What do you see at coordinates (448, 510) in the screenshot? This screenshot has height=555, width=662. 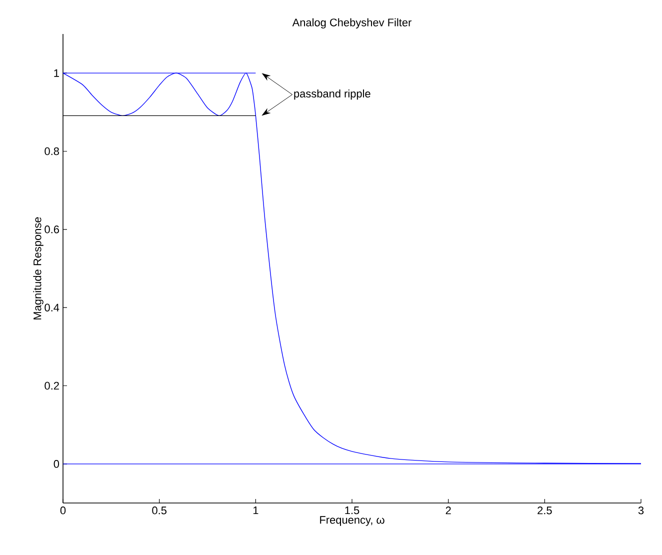 I see `x-tick-label: 2` at bounding box center [448, 510].